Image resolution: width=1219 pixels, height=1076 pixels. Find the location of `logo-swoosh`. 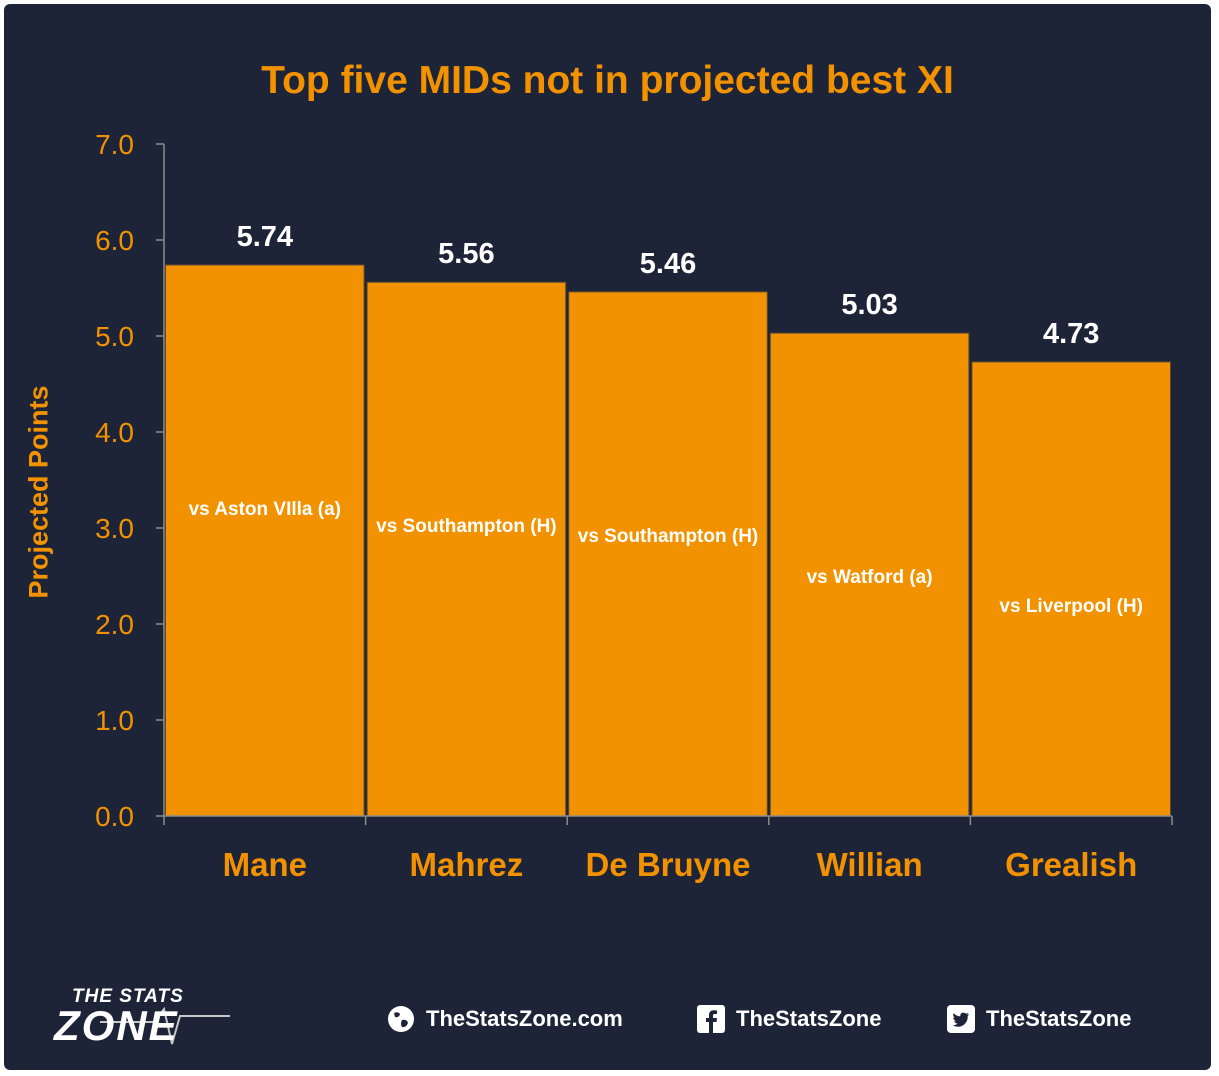

logo-swoosh is located at coordinates (165, 1025).